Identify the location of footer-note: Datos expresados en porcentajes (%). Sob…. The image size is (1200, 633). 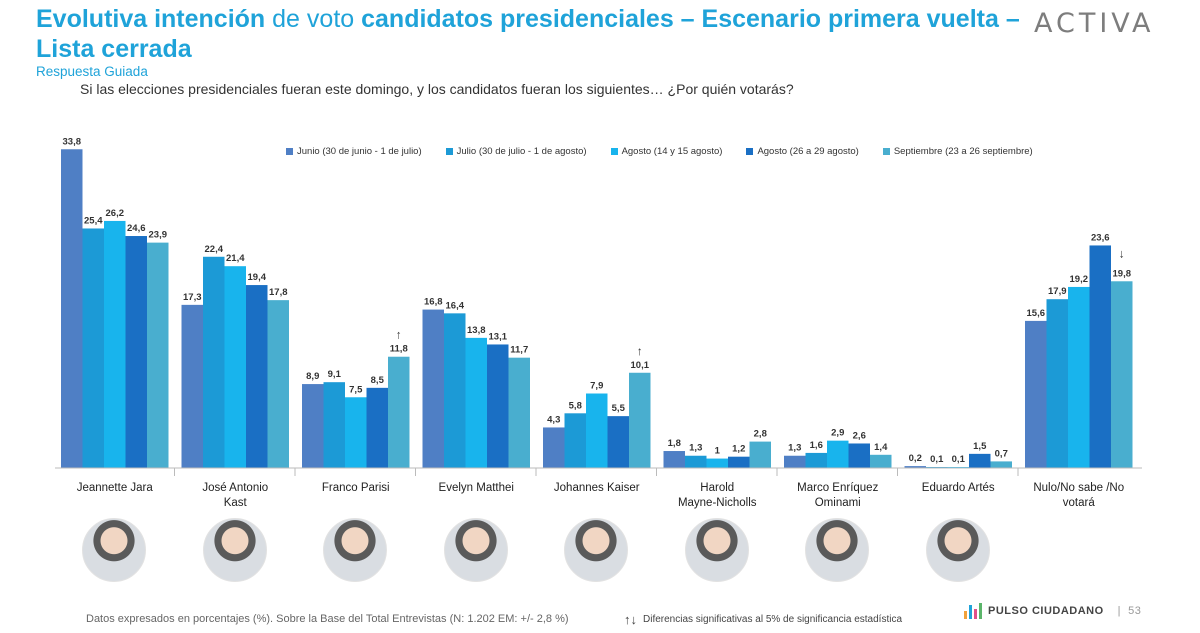
(327, 619).